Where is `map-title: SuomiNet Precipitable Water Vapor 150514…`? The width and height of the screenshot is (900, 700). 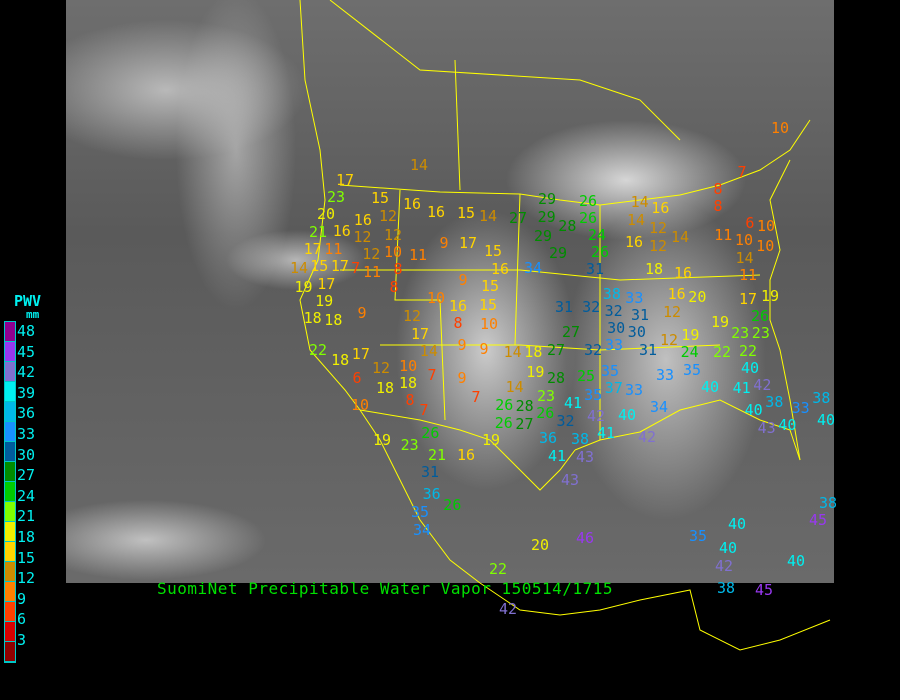
map-title: SuomiNet Precipitable Water Vapor 150514… is located at coordinates (385, 588).